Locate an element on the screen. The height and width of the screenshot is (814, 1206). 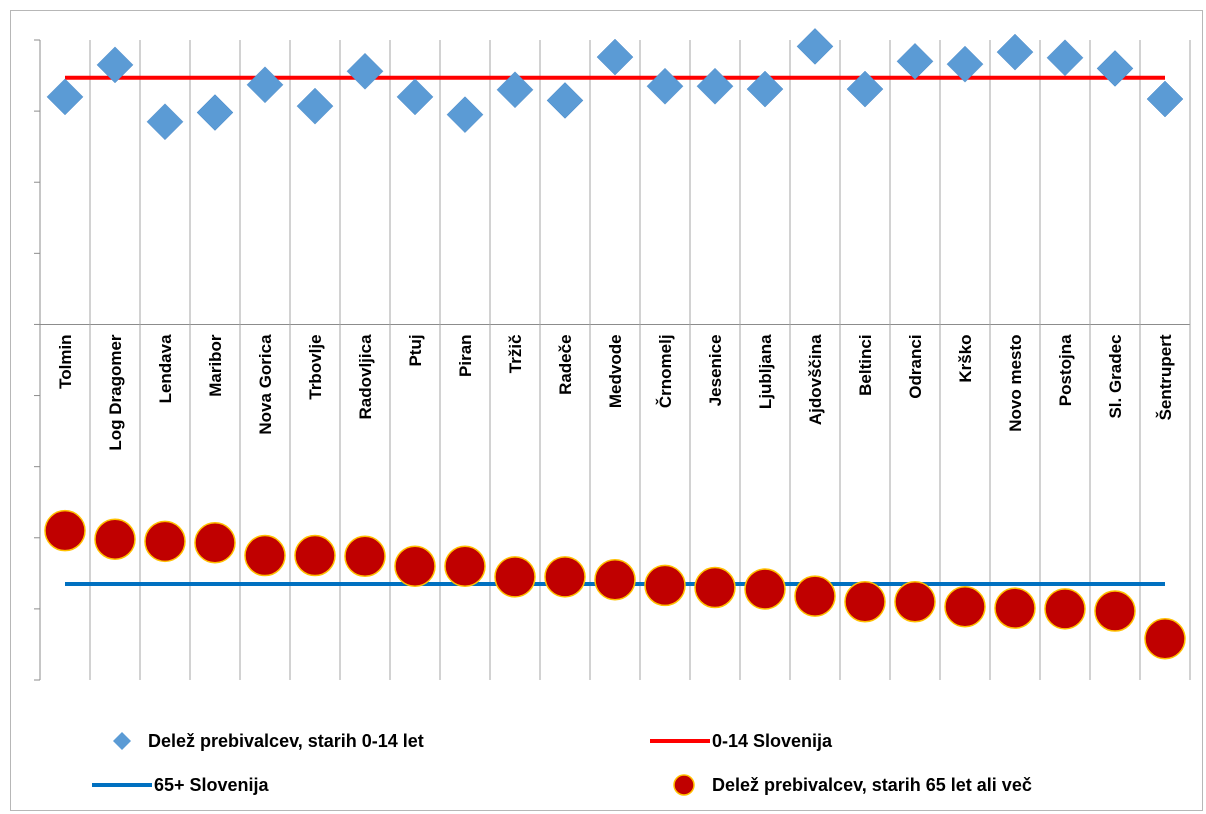
legend-item: Delež prebivalcev, starih 0-14 let is located at coordinates (268, 741).